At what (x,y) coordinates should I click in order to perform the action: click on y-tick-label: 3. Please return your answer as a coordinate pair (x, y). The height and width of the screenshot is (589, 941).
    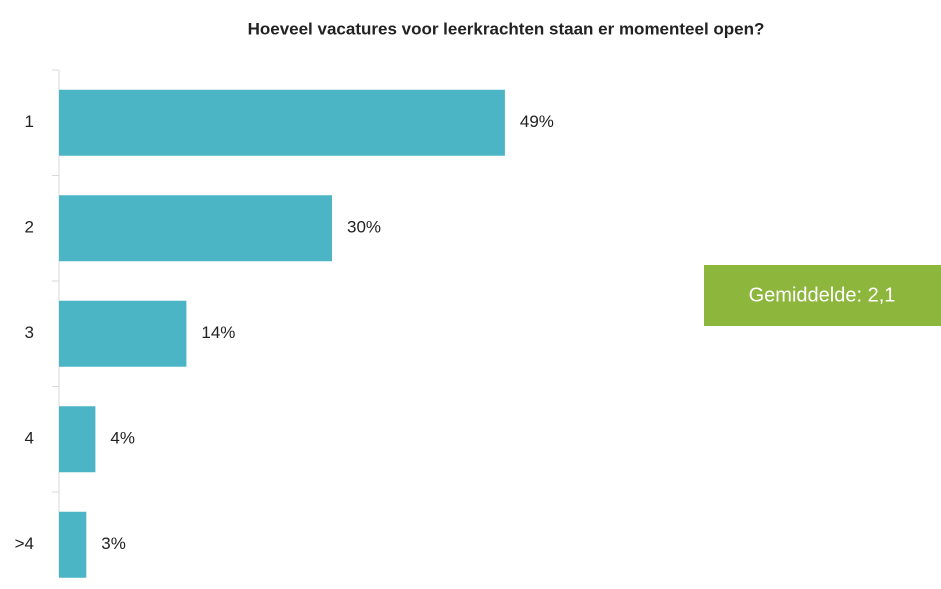
    Looking at the image, I should click on (29, 332).